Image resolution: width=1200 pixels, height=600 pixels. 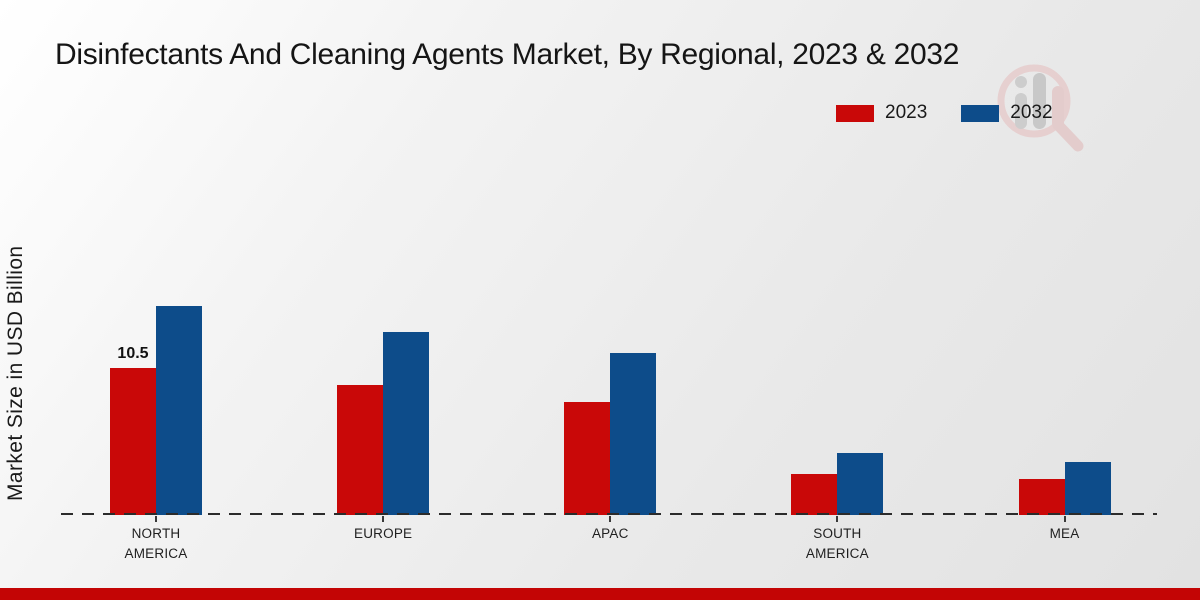 What do you see at coordinates (133, 441) in the screenshot?
I see `bar-2023-north-america` at bounding box center [133, 441].